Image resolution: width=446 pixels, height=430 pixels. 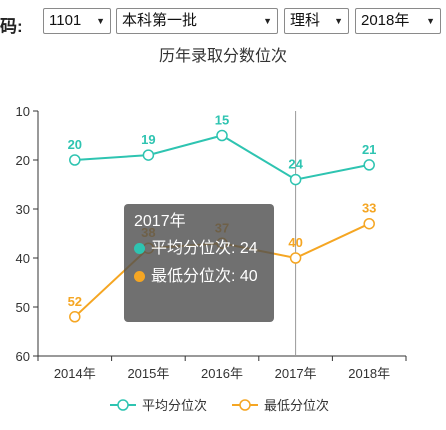 I want to click on subject-select: 理科 ▼, so click(x=316, y=21).